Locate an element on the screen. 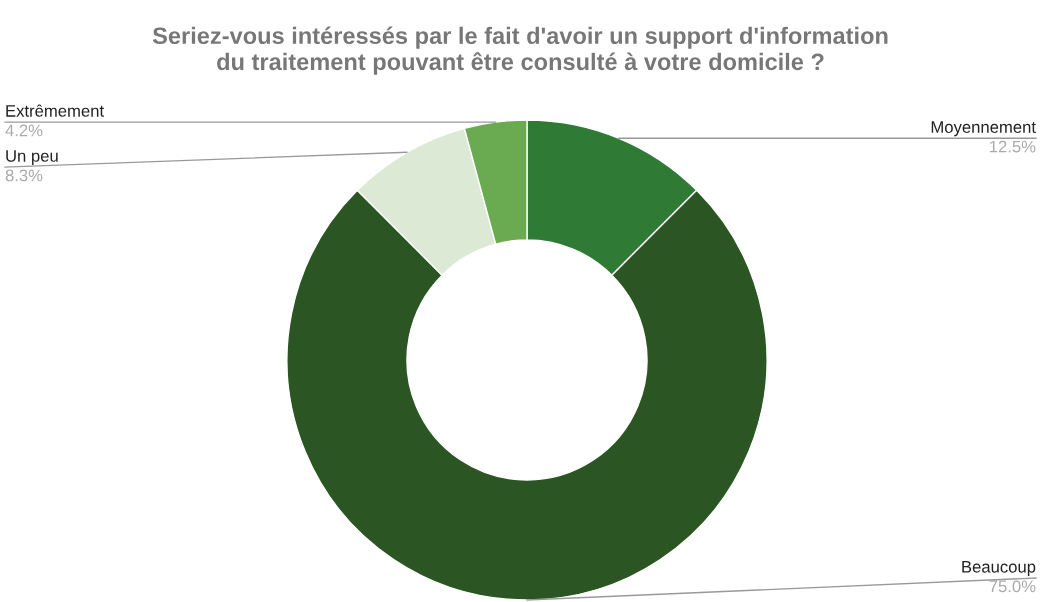 Image resolution: width=1041 pixels, height=602 pixels. slice-label: Beaucoup is located at coordinates (999, 568).